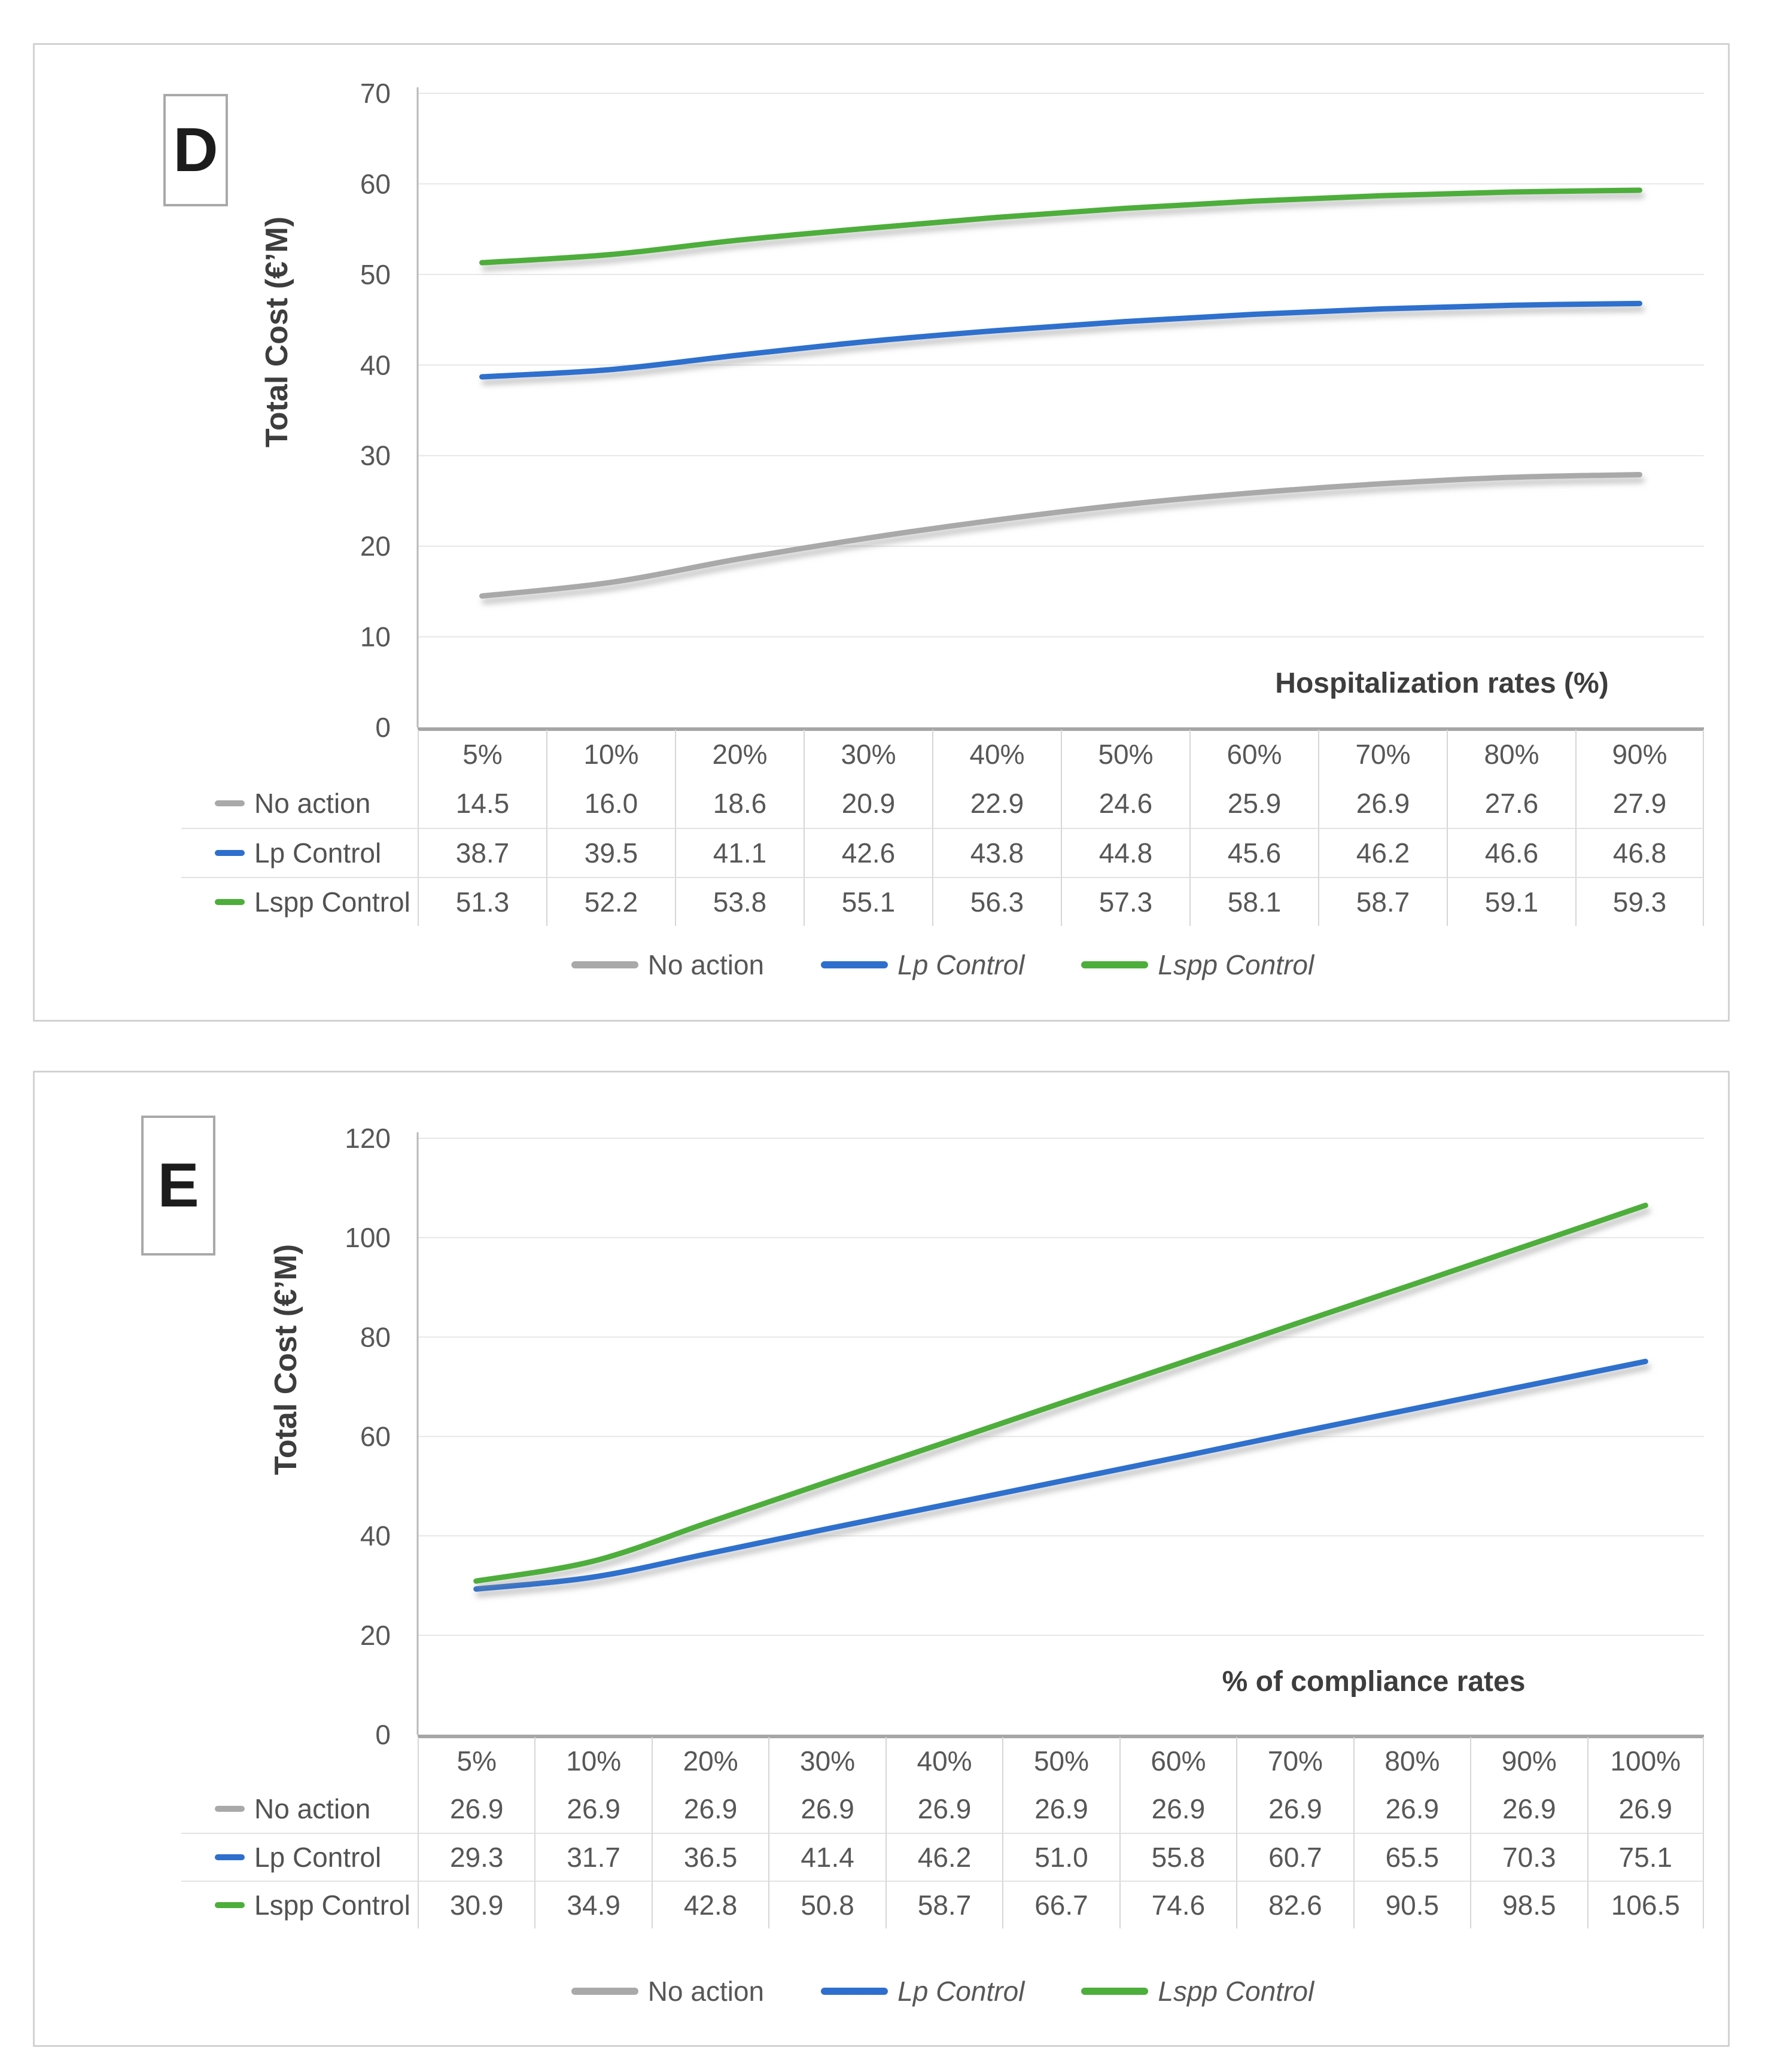 This screenshot has height=2072, width=1765. I want to click on table-value-cell: 27.9, so click(1639, 803).